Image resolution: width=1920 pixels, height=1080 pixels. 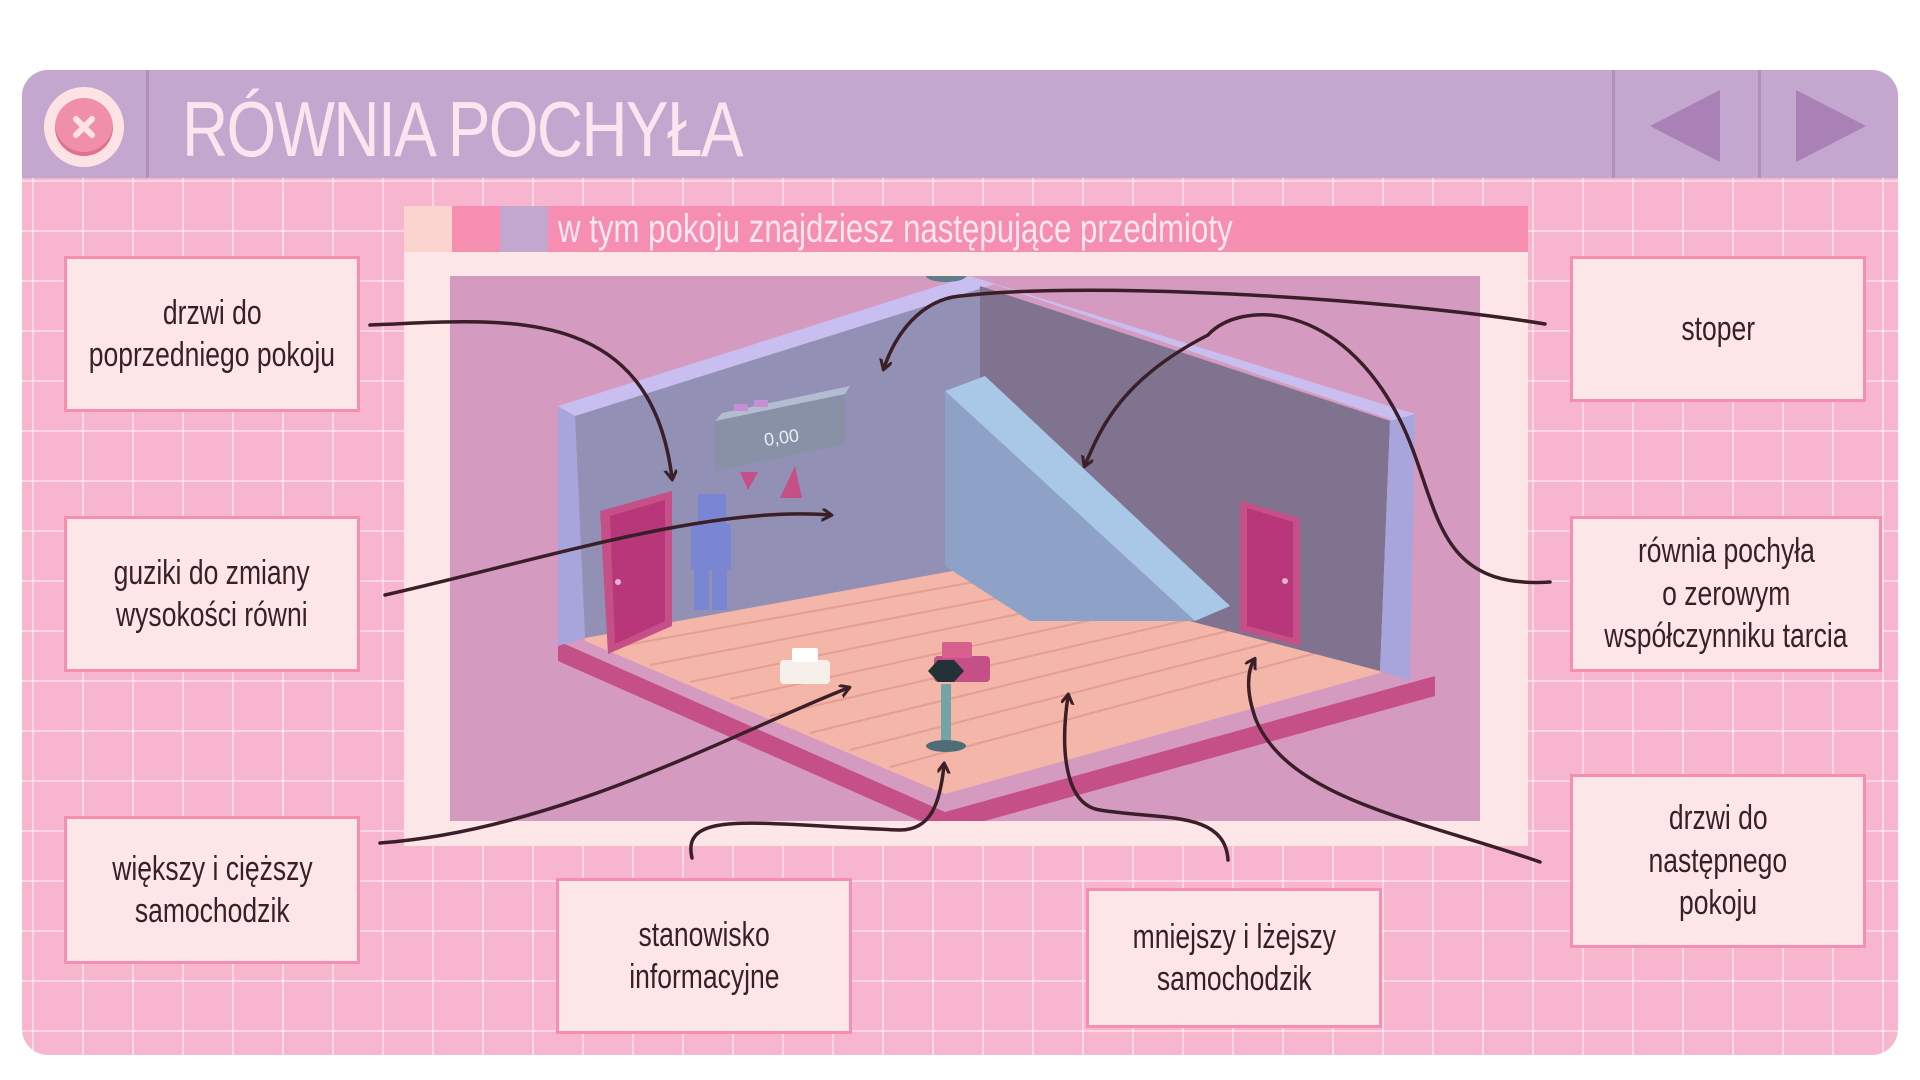 What do you see at coordinates (805, 666) in the screenshot?
I see `small-car` at bounding box center [805, 666].